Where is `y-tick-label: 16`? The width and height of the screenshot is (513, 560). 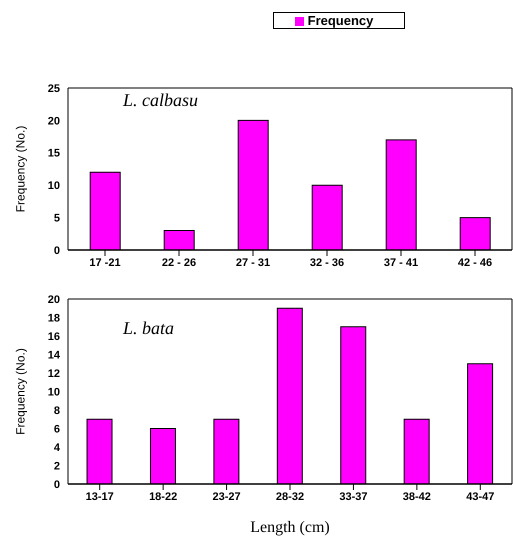
y-tick-label: 16 is located at coordinates (54, 336).